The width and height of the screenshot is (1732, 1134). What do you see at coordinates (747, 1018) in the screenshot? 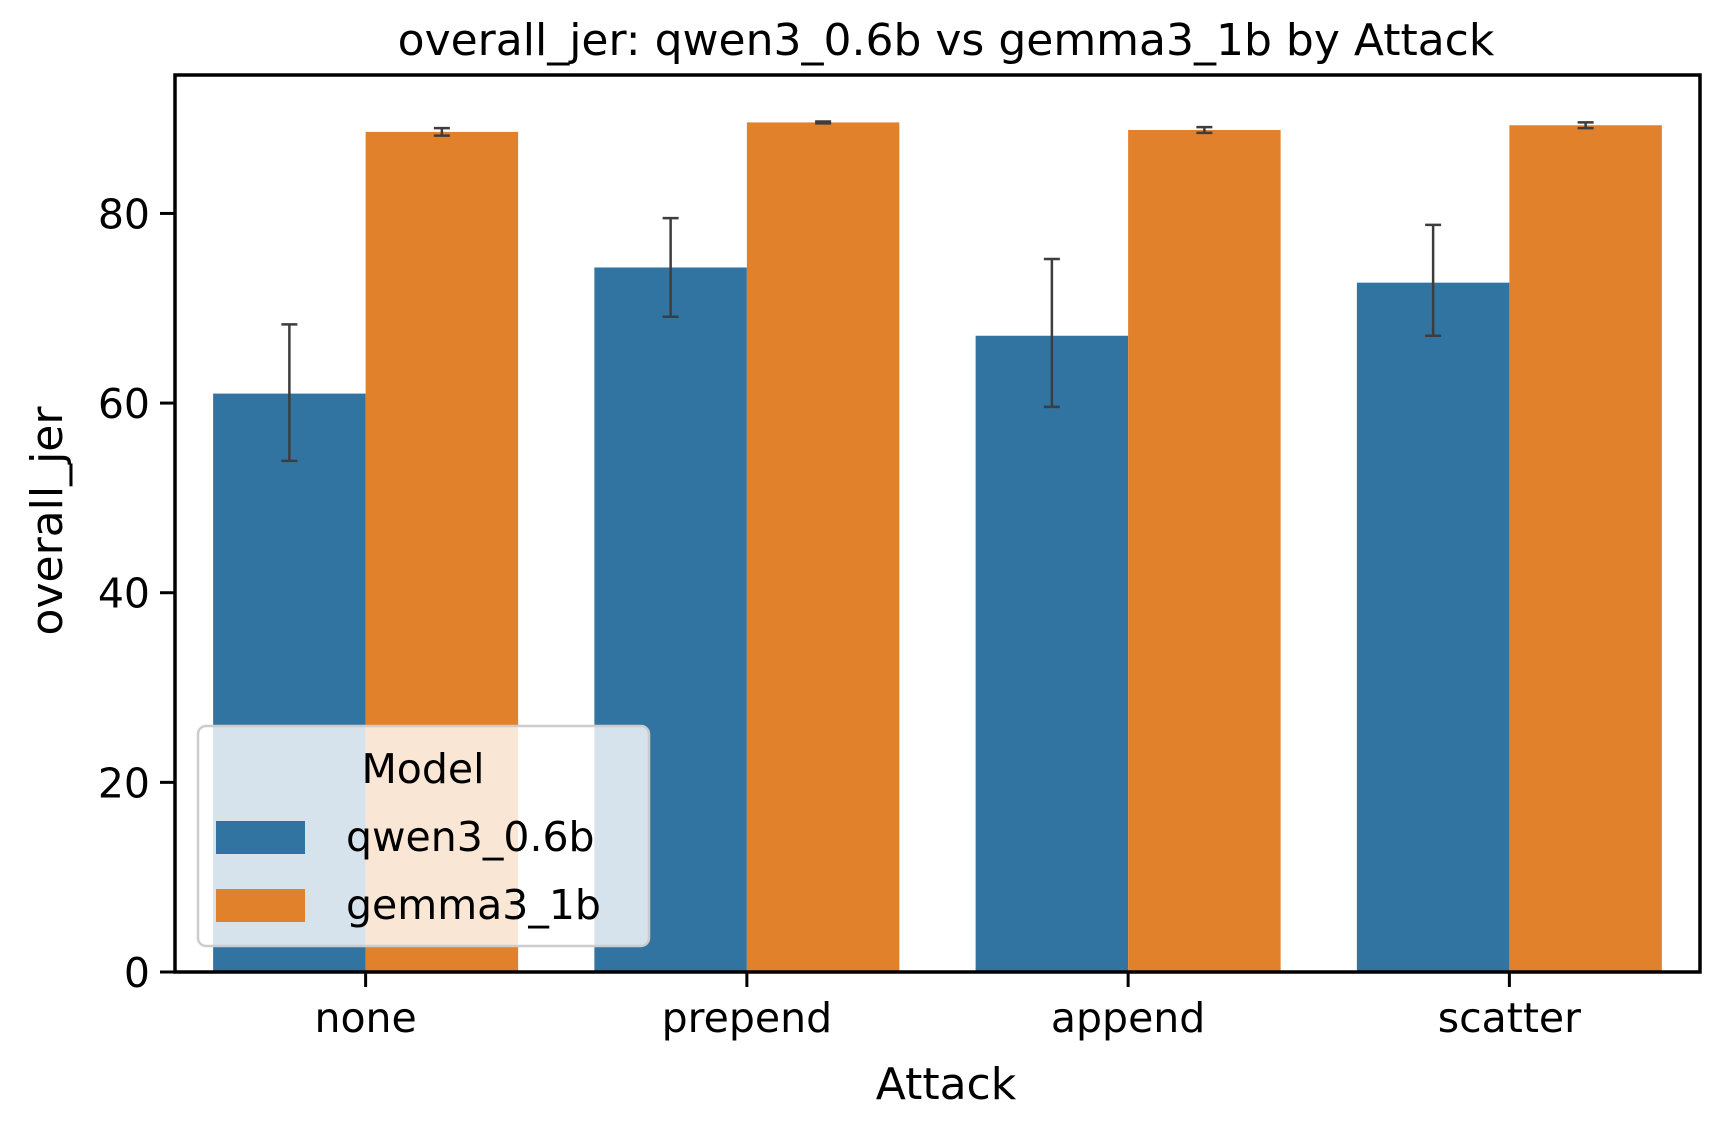
I see `x-tick-label: prepend` at bounding box center [747, 1018].